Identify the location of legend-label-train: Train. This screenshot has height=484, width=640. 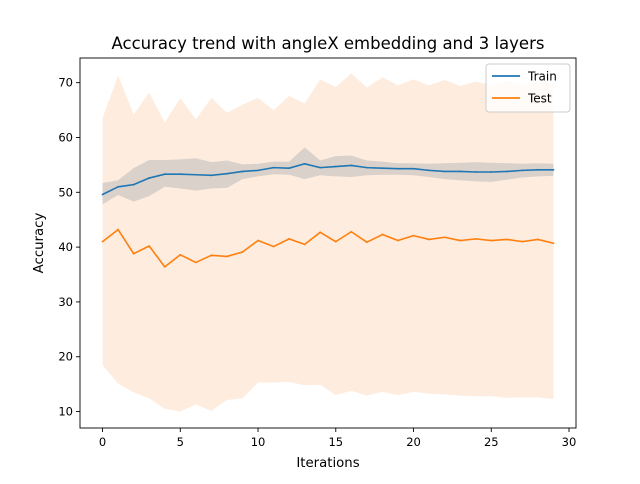
(542, 77).